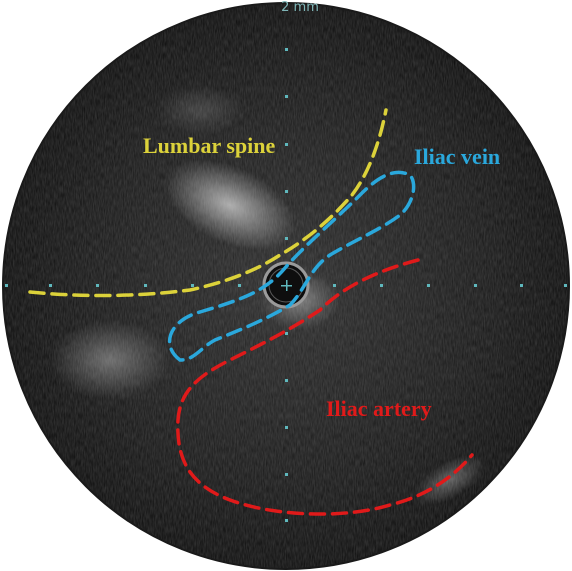 This screenshot has width=572, height=571. What do you see at coordinates (457, 156) in the screenshot?
I see `iliac-vein-label: Iliac vein` at bounding box center [457, 156].